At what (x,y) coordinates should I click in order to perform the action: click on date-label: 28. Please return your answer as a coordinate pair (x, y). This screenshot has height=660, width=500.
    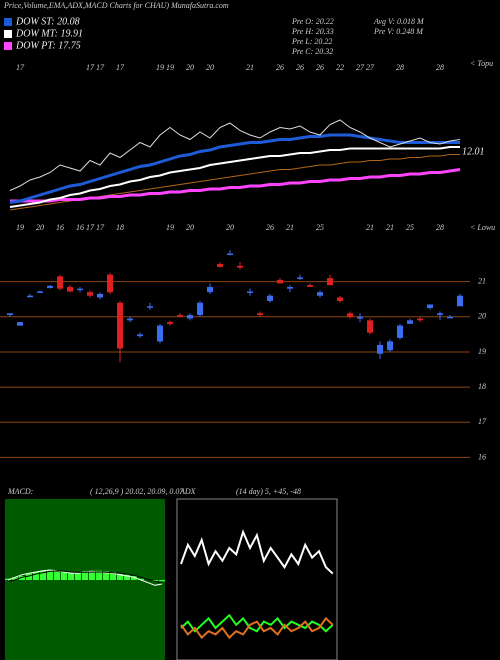
    Looking at the image, I should click on (440, 67).